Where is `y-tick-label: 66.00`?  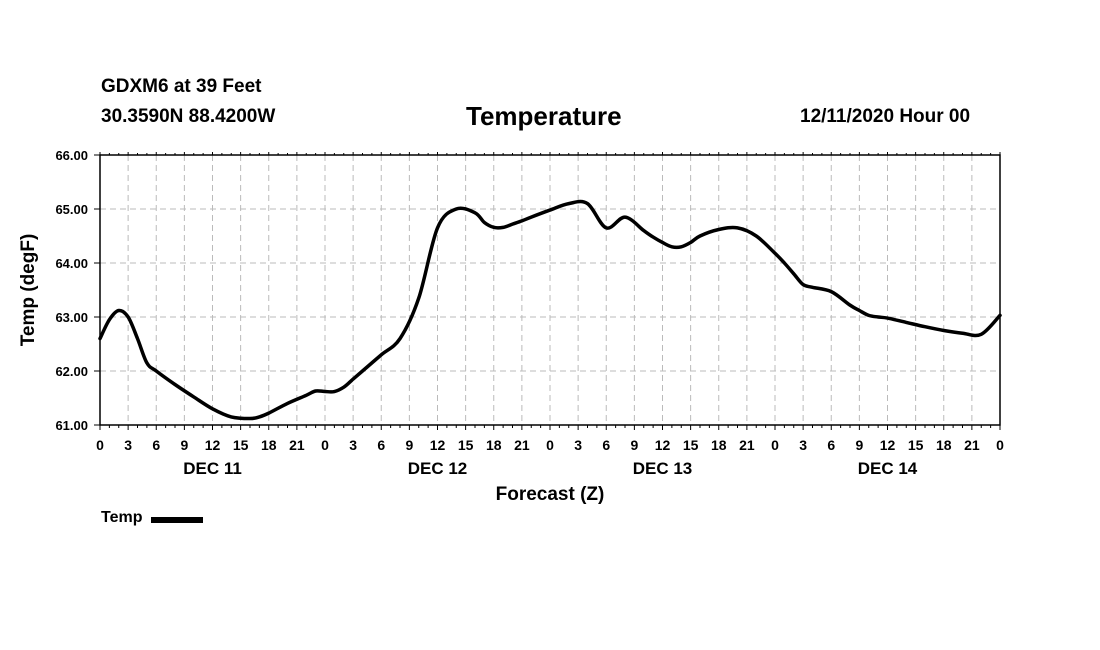 y-tick-label: 66.00 is located at coordinates (71, 155).